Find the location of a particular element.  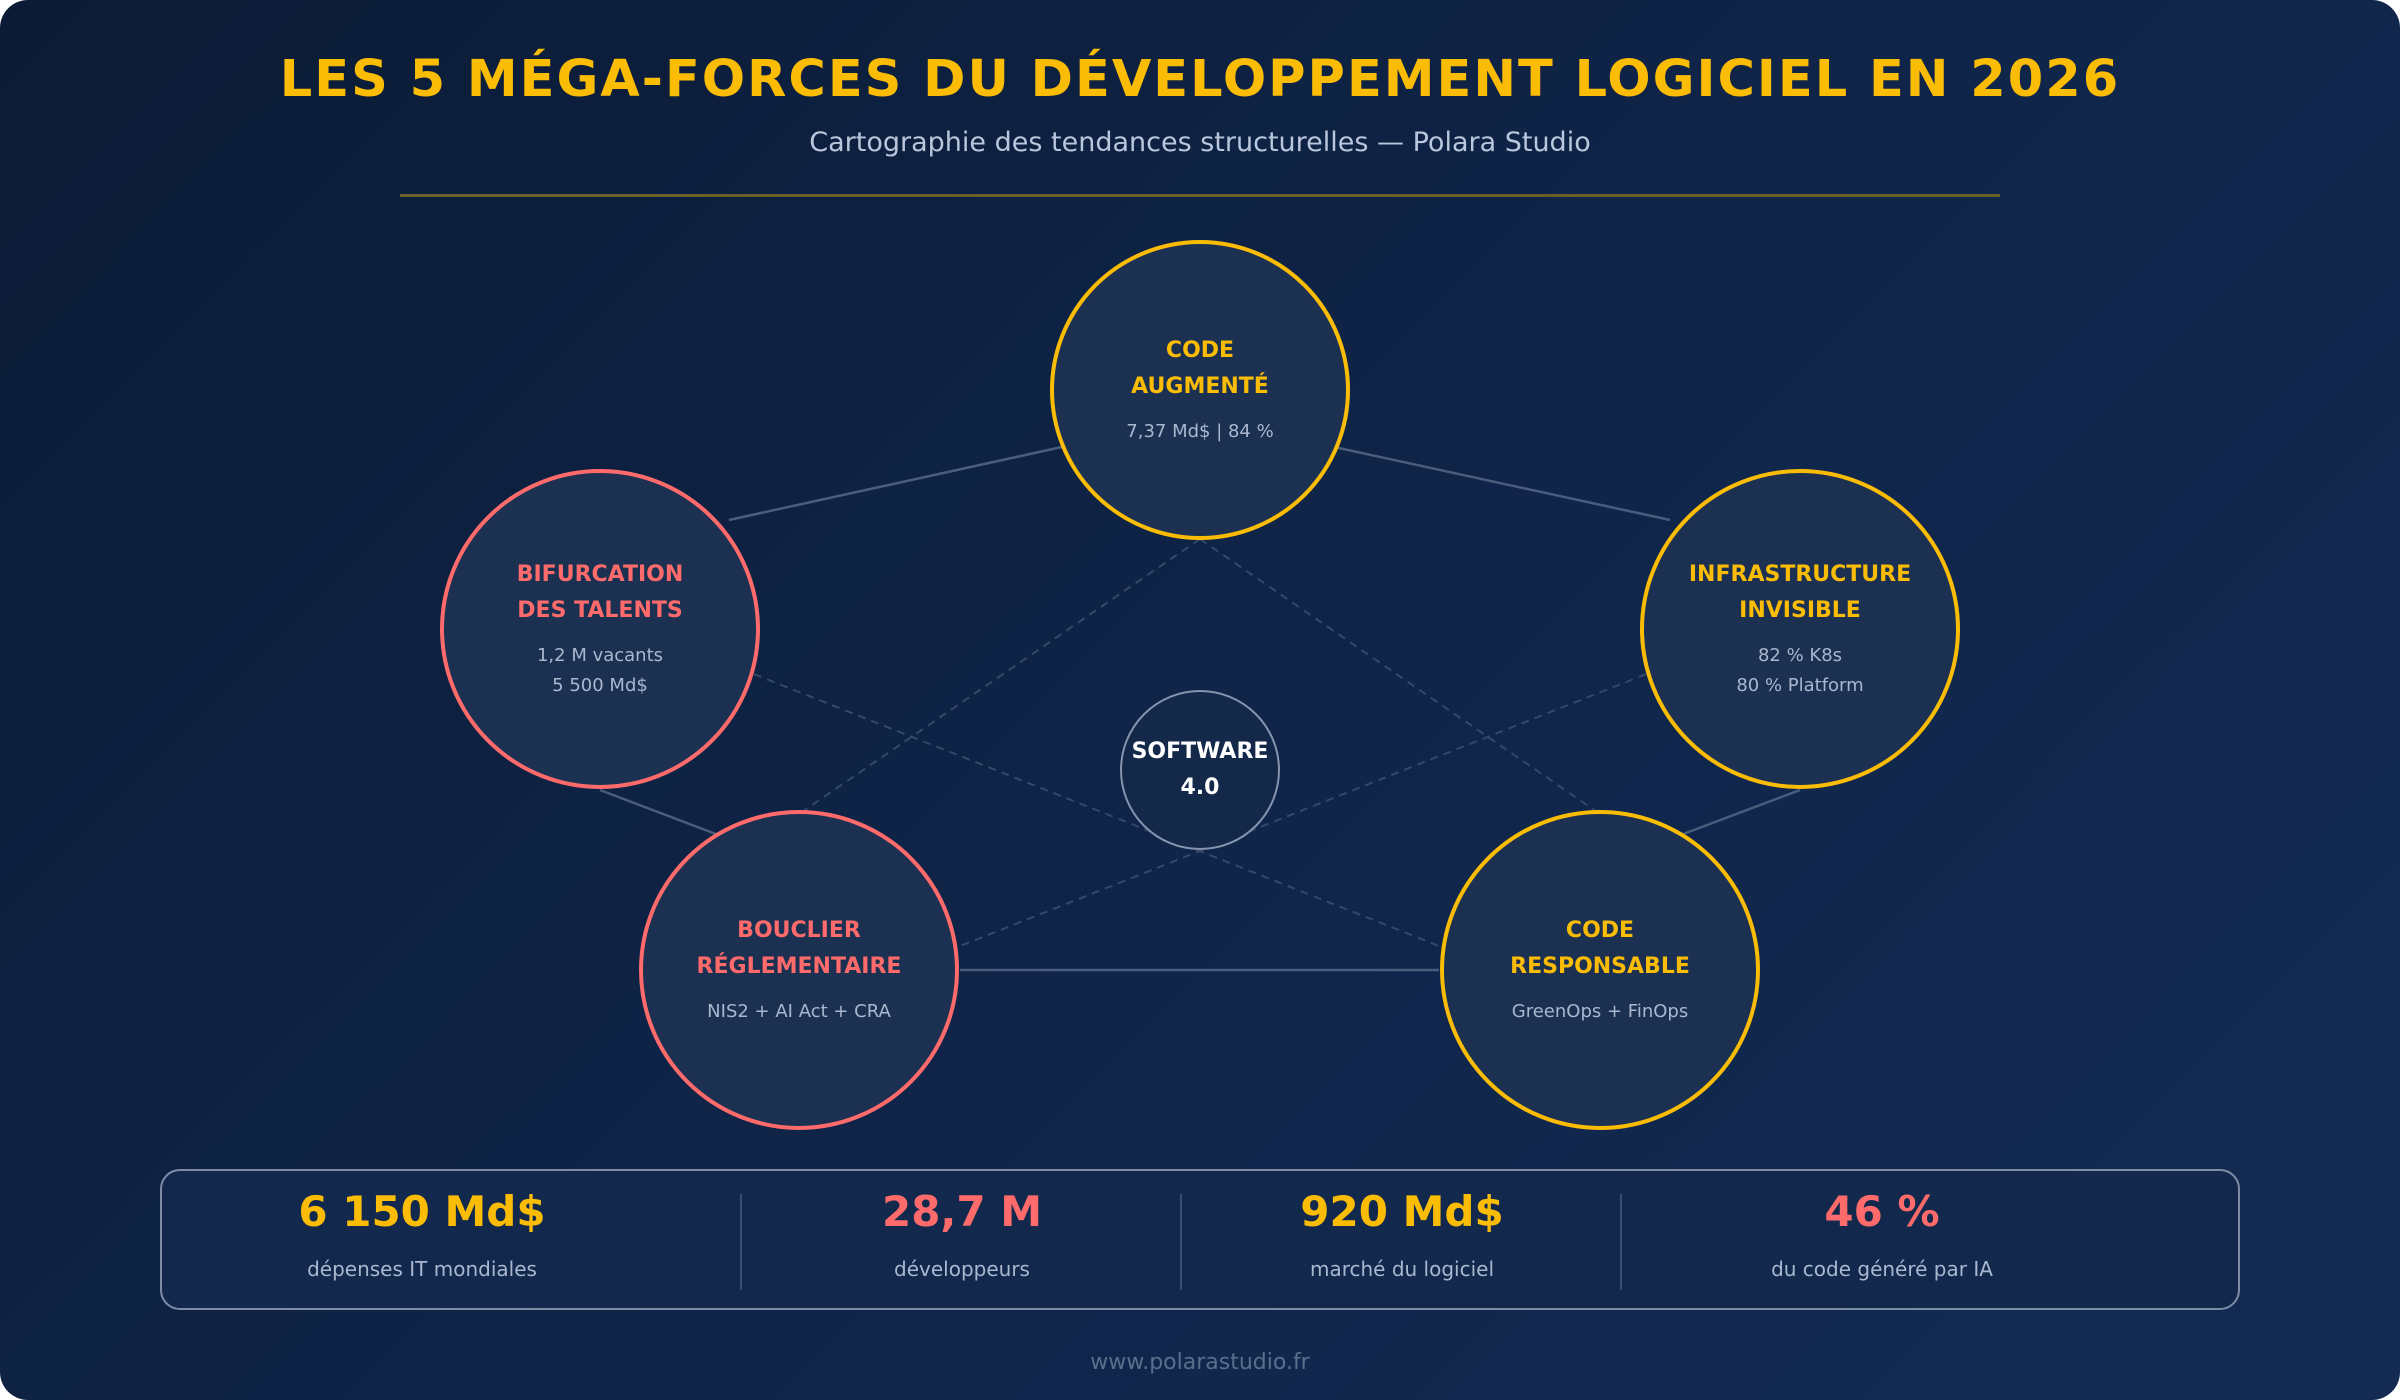

force-title: AUGMENTÉ is located at coordinates (1200, 386).